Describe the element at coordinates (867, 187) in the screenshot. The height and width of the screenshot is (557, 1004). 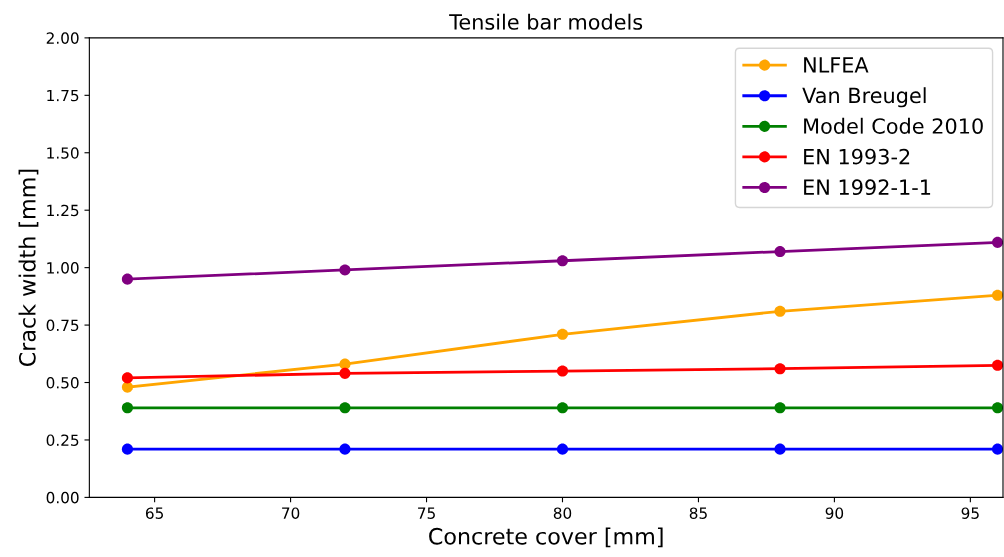
I see `legend-label: EN 1992-1-1` at that location.